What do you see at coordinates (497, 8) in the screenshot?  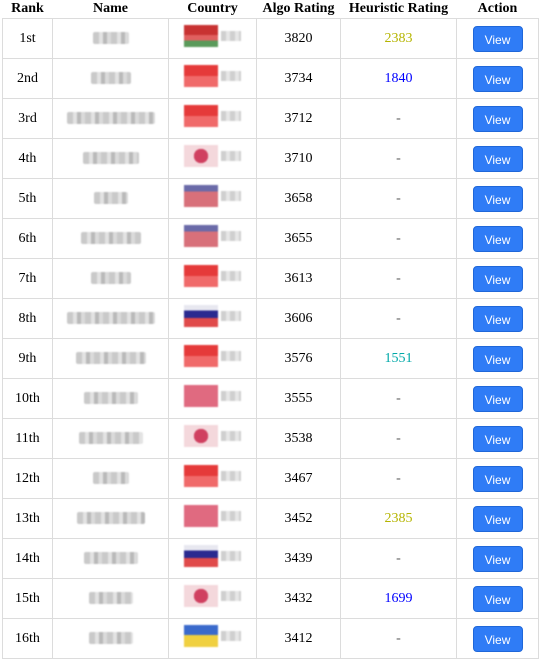 I see `header-action: Action` at bounding box center [497, 8].